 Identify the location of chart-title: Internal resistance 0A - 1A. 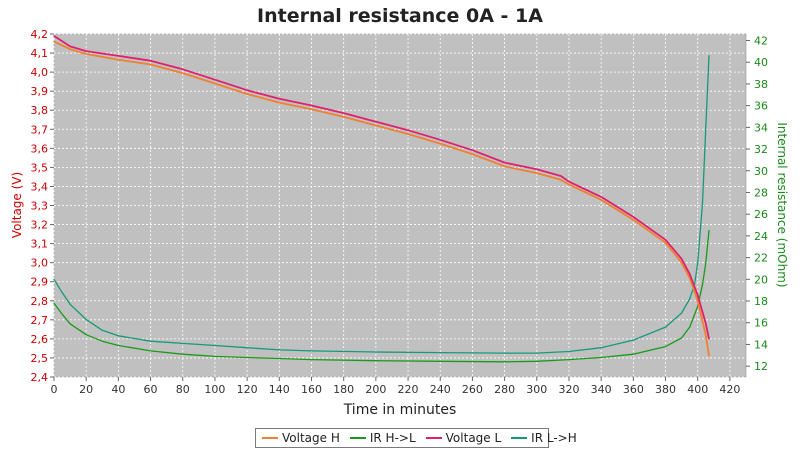
(400, 16).